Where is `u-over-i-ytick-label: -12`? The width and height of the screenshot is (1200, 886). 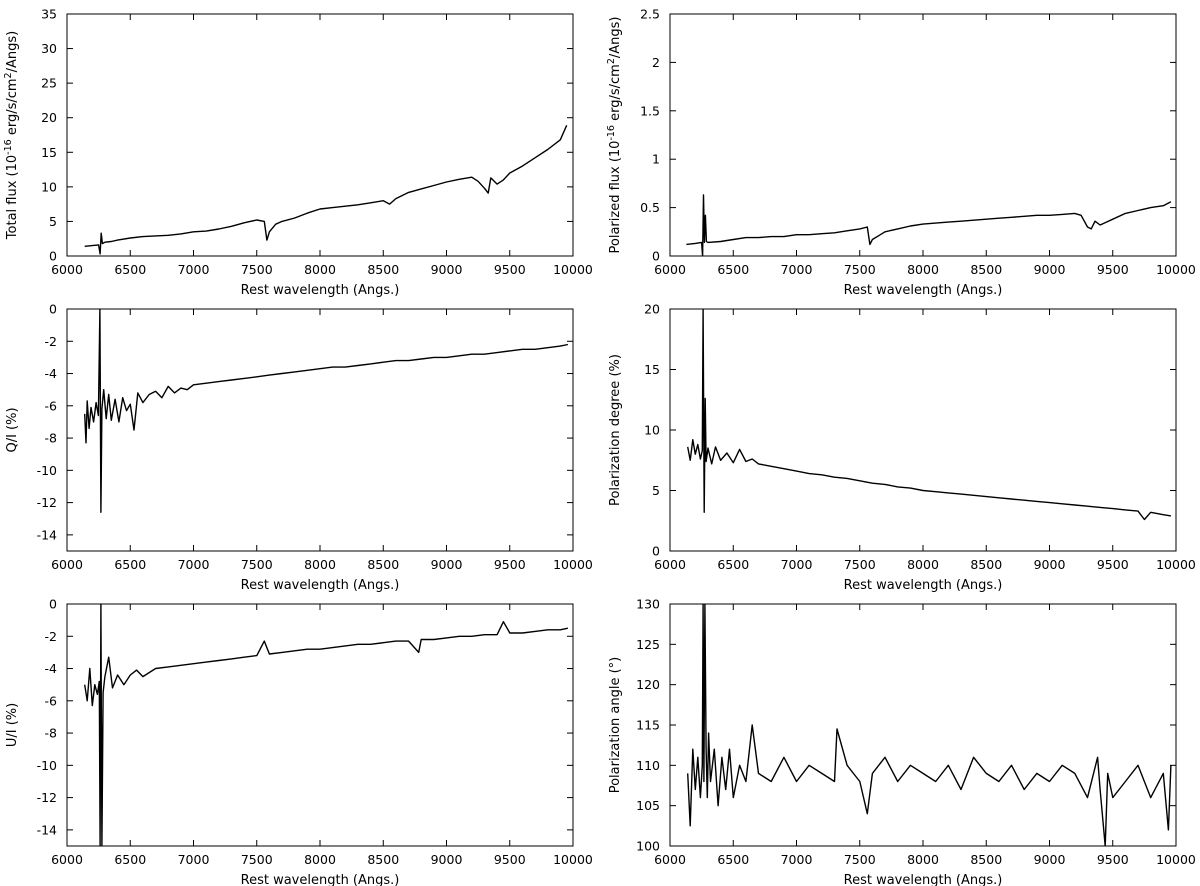
u-over-i-ytick-label: -12 is located at coordinates (47, 797).